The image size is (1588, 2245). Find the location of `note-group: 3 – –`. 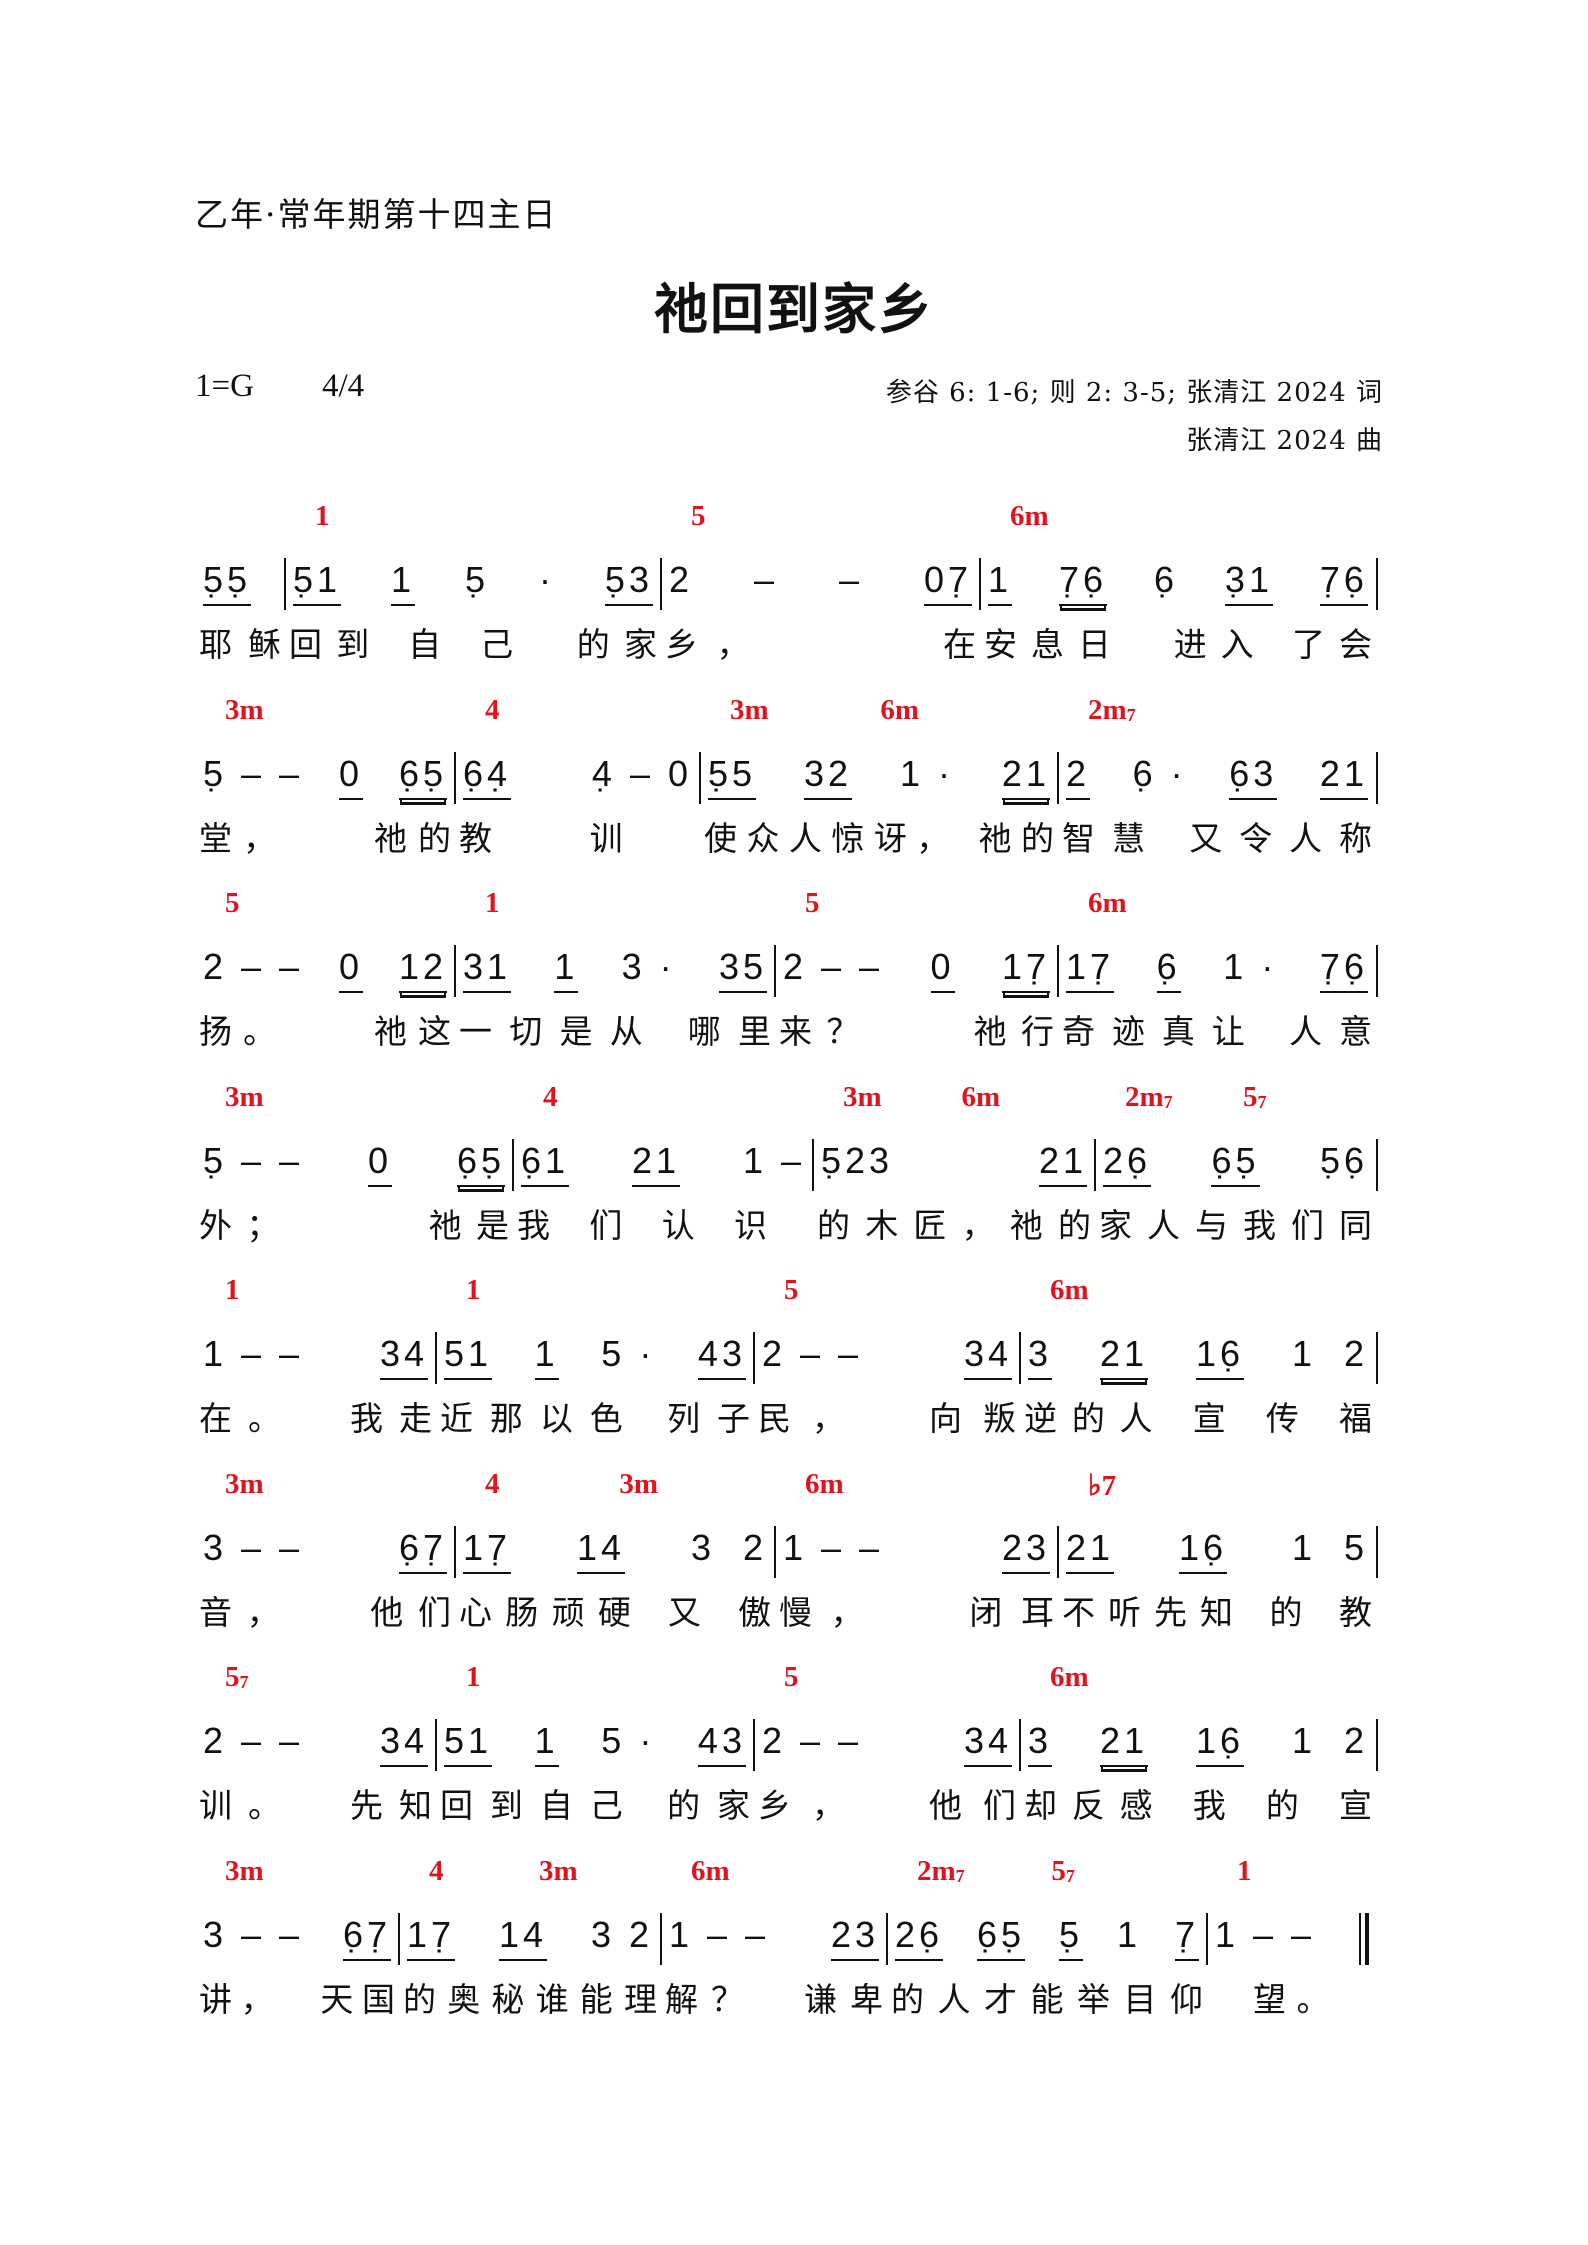

note-group: 3 – – is located at coordinates (253, 1934).